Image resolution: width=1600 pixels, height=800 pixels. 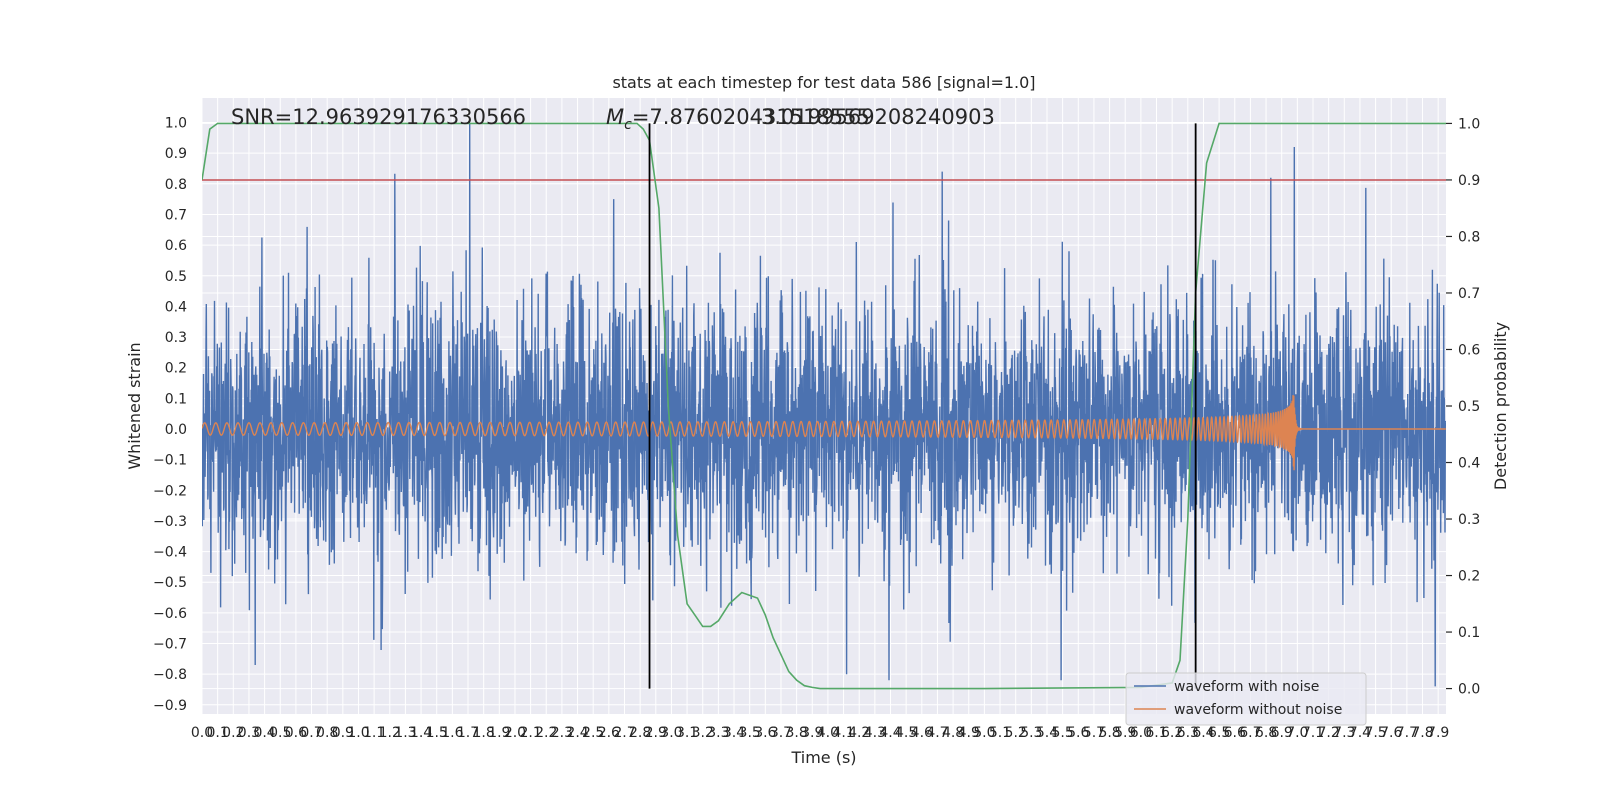 What do you see at coordinates (937, 733) in the screenshot?
I see `x-tick-label-47: 4.7` at bounding box center [937, 733].